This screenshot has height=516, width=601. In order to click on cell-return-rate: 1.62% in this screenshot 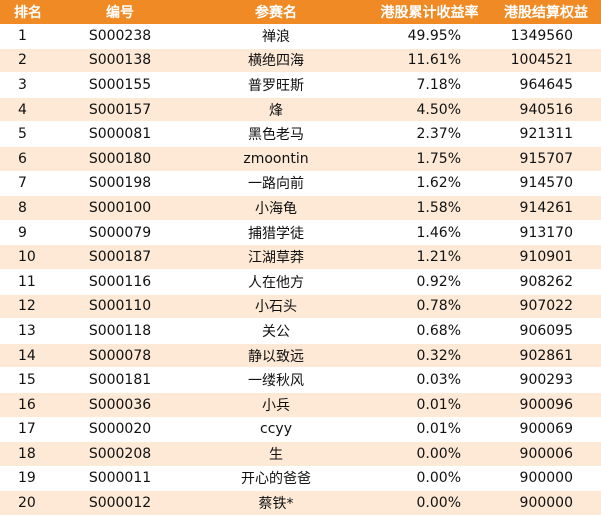, I will do `click(429, 184)`.